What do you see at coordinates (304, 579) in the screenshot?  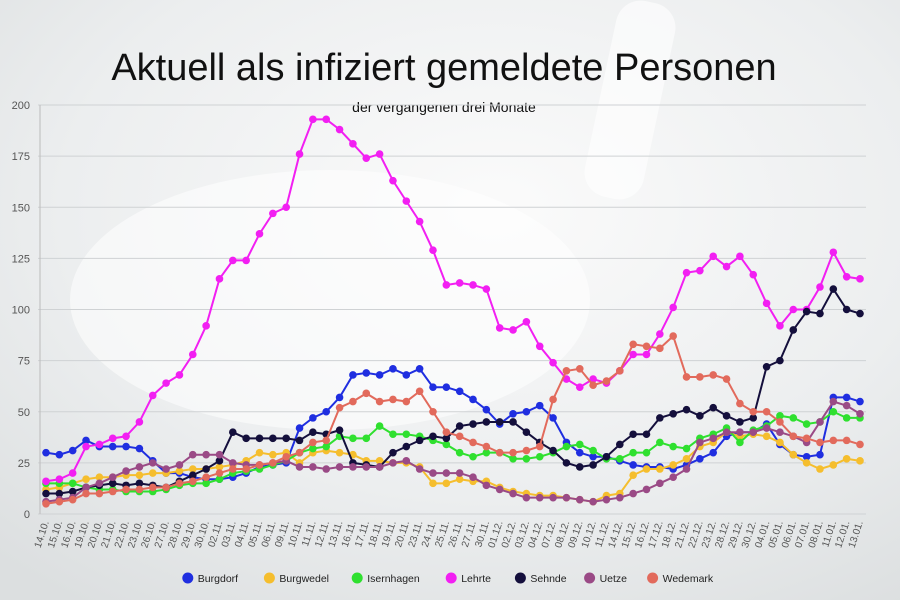 I see `legend-label: Burgwedel` at bounding box center [304, 579].